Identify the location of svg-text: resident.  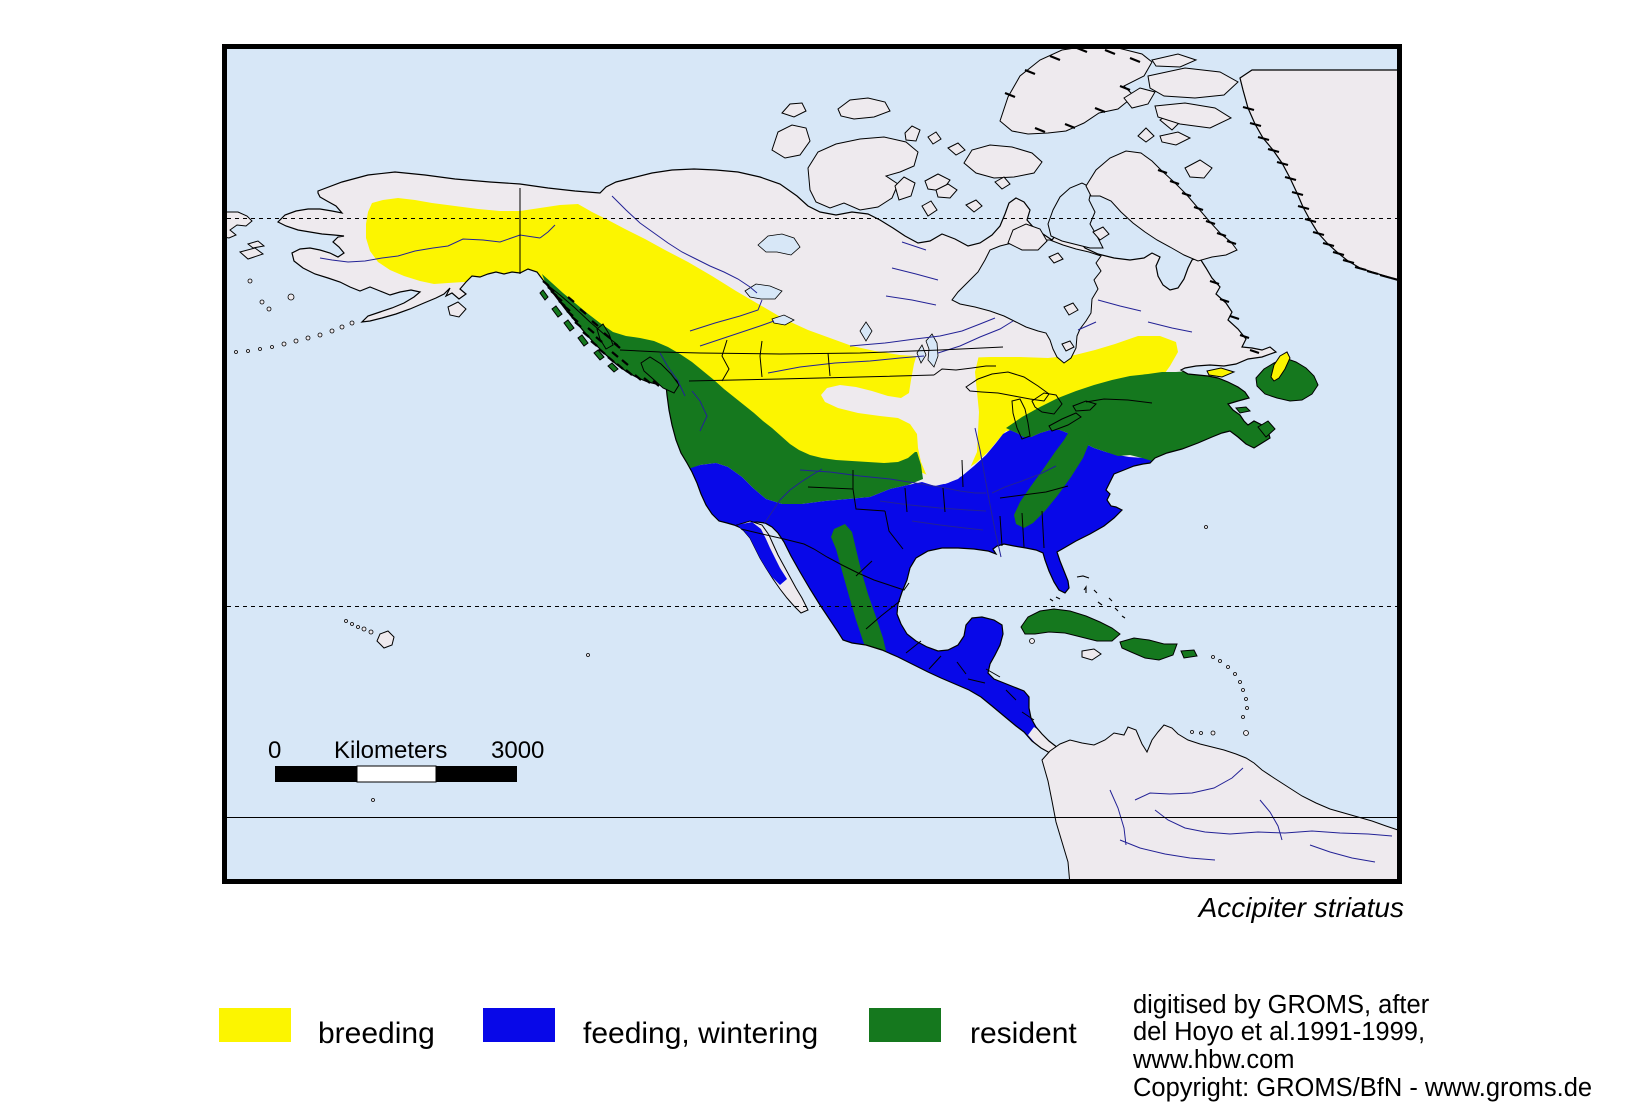
(1023, 1033).